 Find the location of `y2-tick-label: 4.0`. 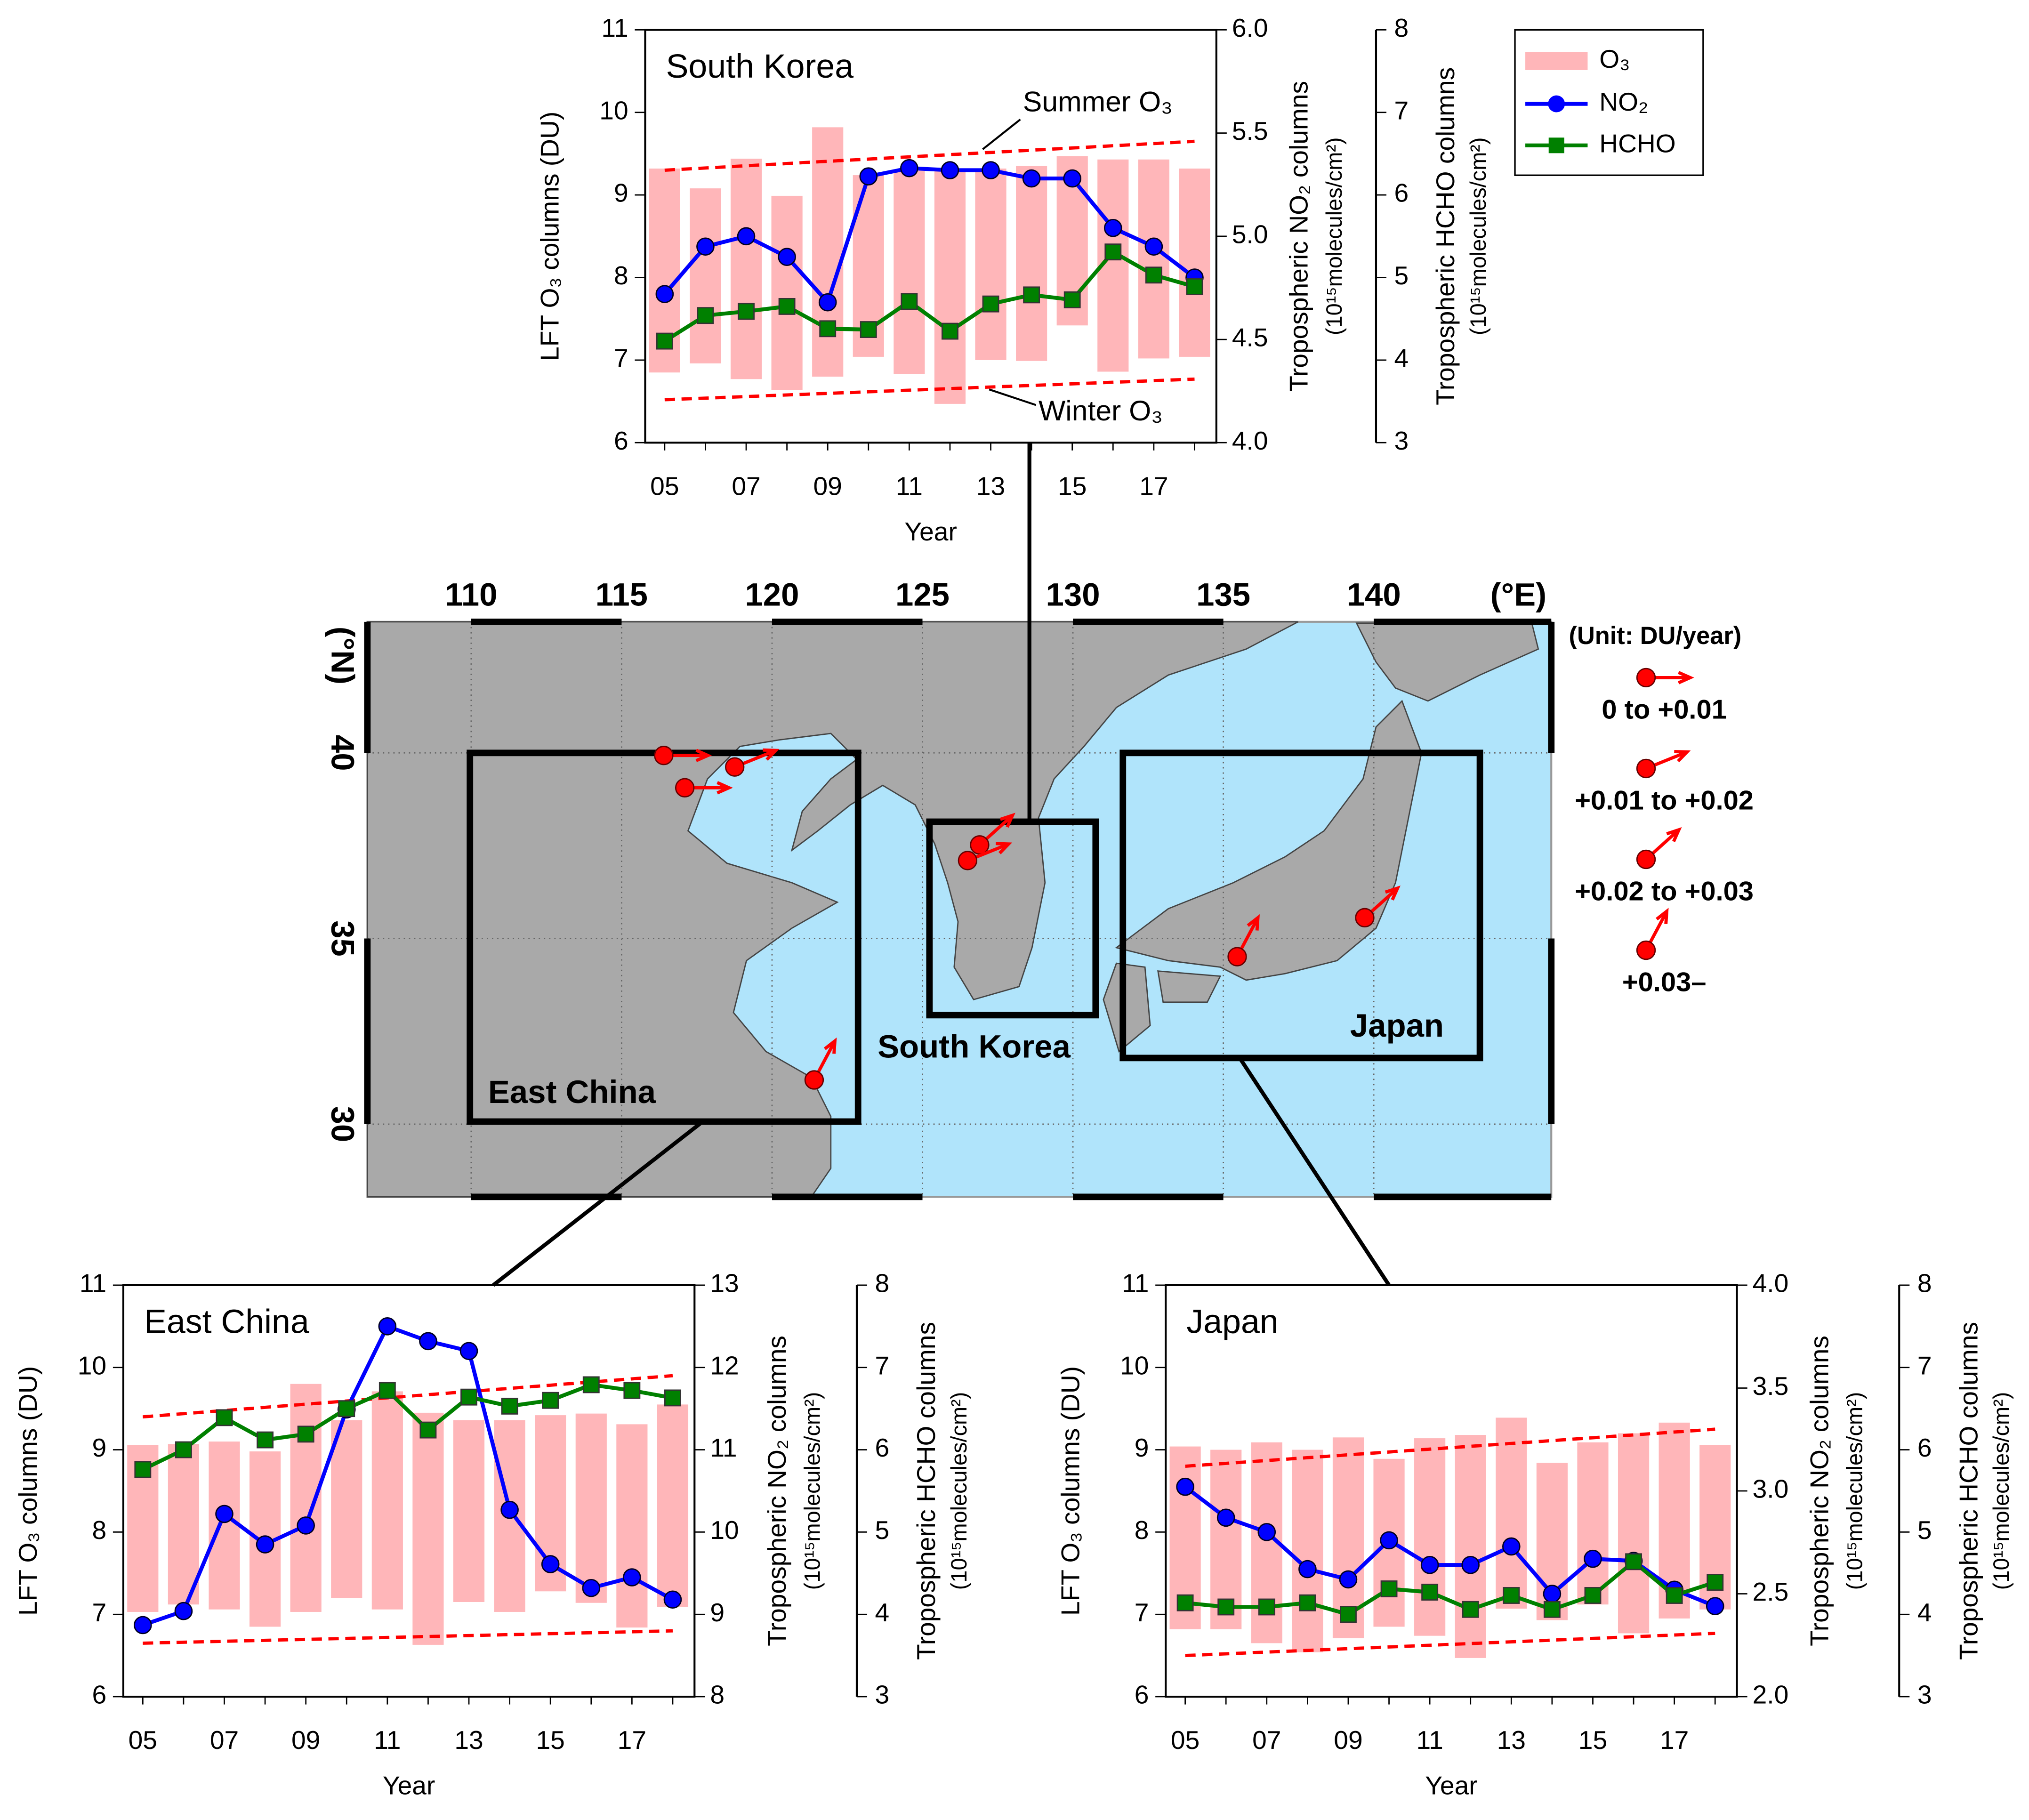

y2-tick-label: 4.0 is located at coordinates (1250, 440).